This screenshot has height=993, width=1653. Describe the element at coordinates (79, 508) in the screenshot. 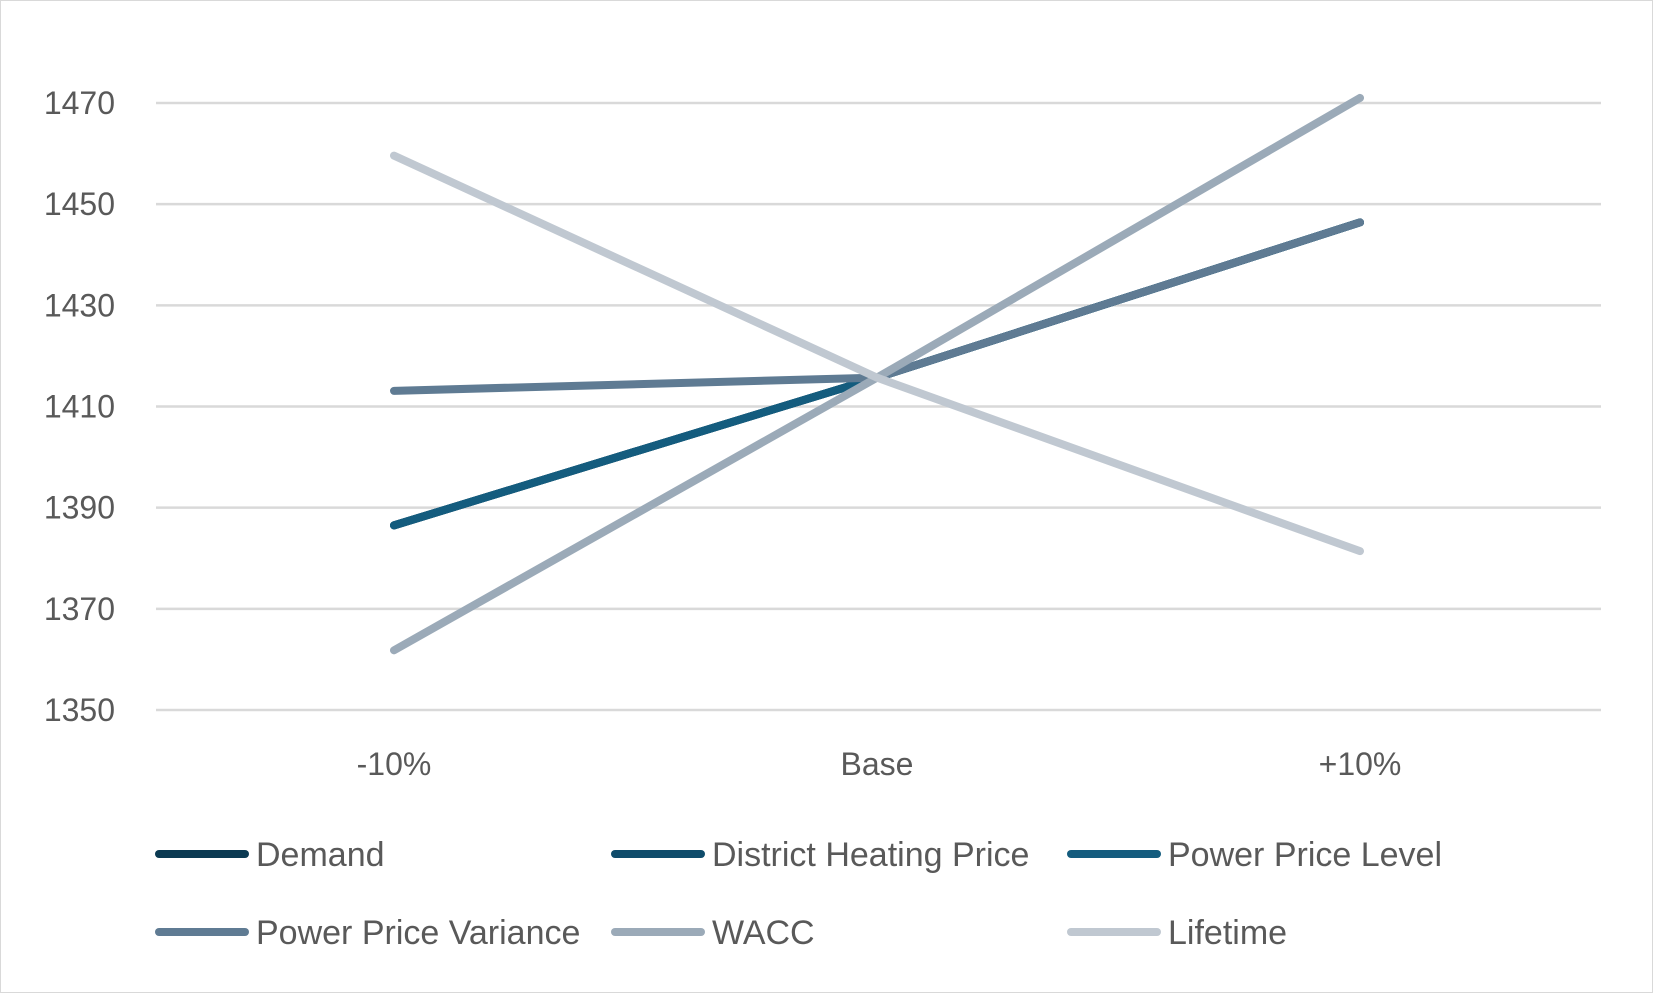

I see `y-tick-label: 1390` at that location.